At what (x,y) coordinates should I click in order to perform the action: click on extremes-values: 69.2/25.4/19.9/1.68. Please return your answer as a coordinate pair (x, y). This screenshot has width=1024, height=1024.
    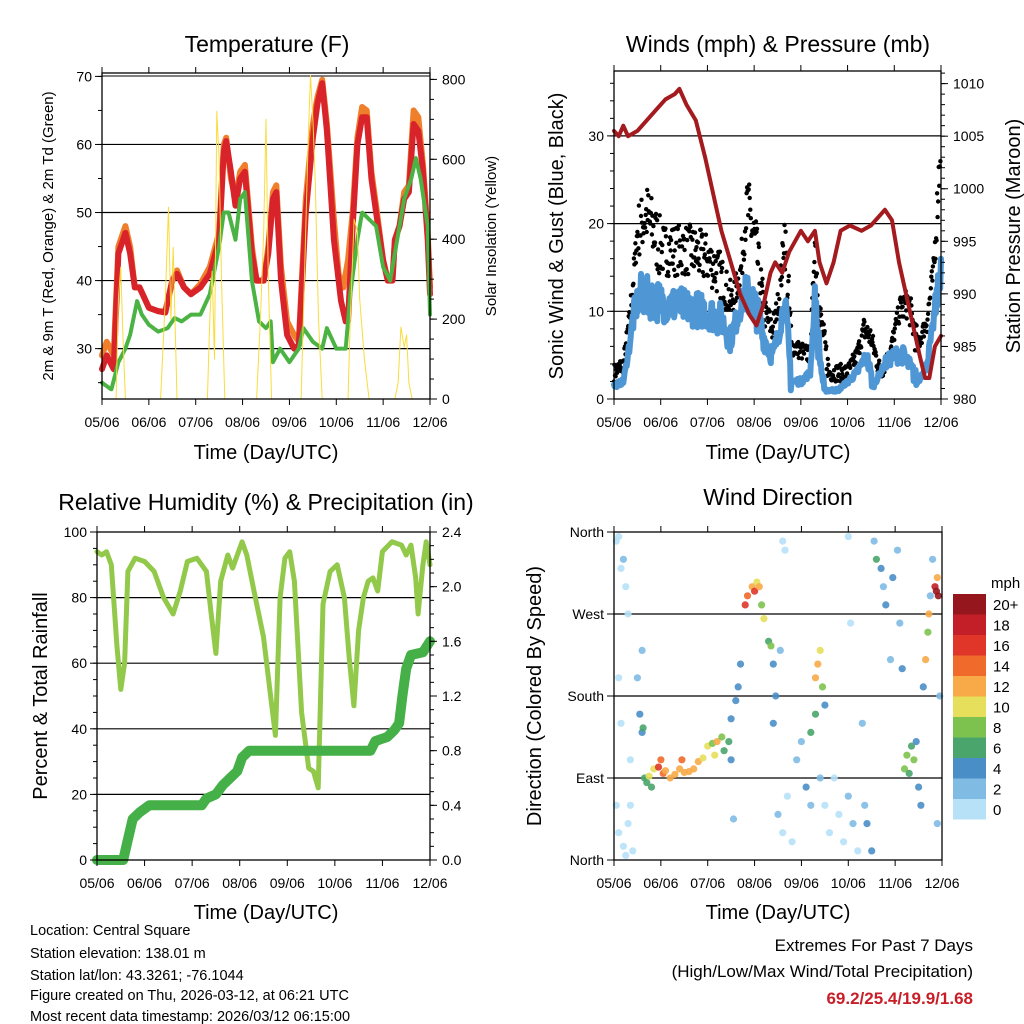
    Looking at the image, I should click on (899, 998).